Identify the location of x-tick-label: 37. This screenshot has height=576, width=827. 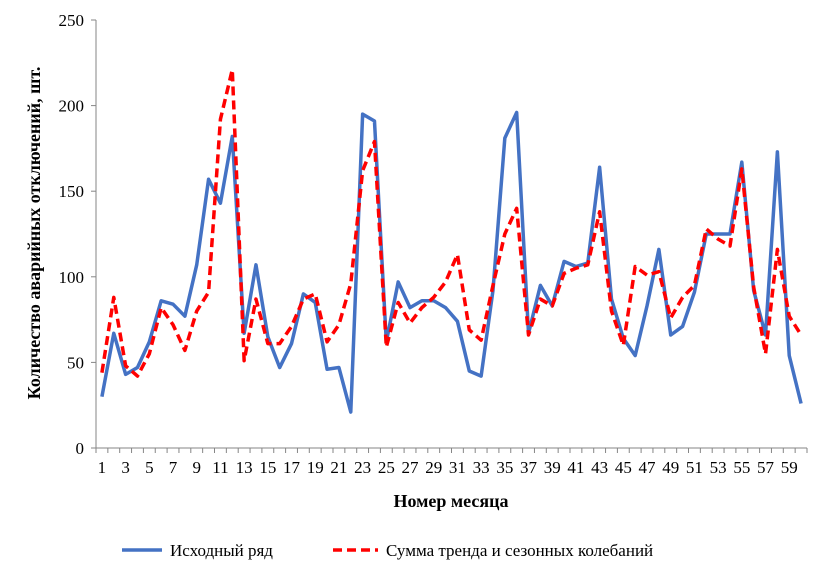
(529, 467).